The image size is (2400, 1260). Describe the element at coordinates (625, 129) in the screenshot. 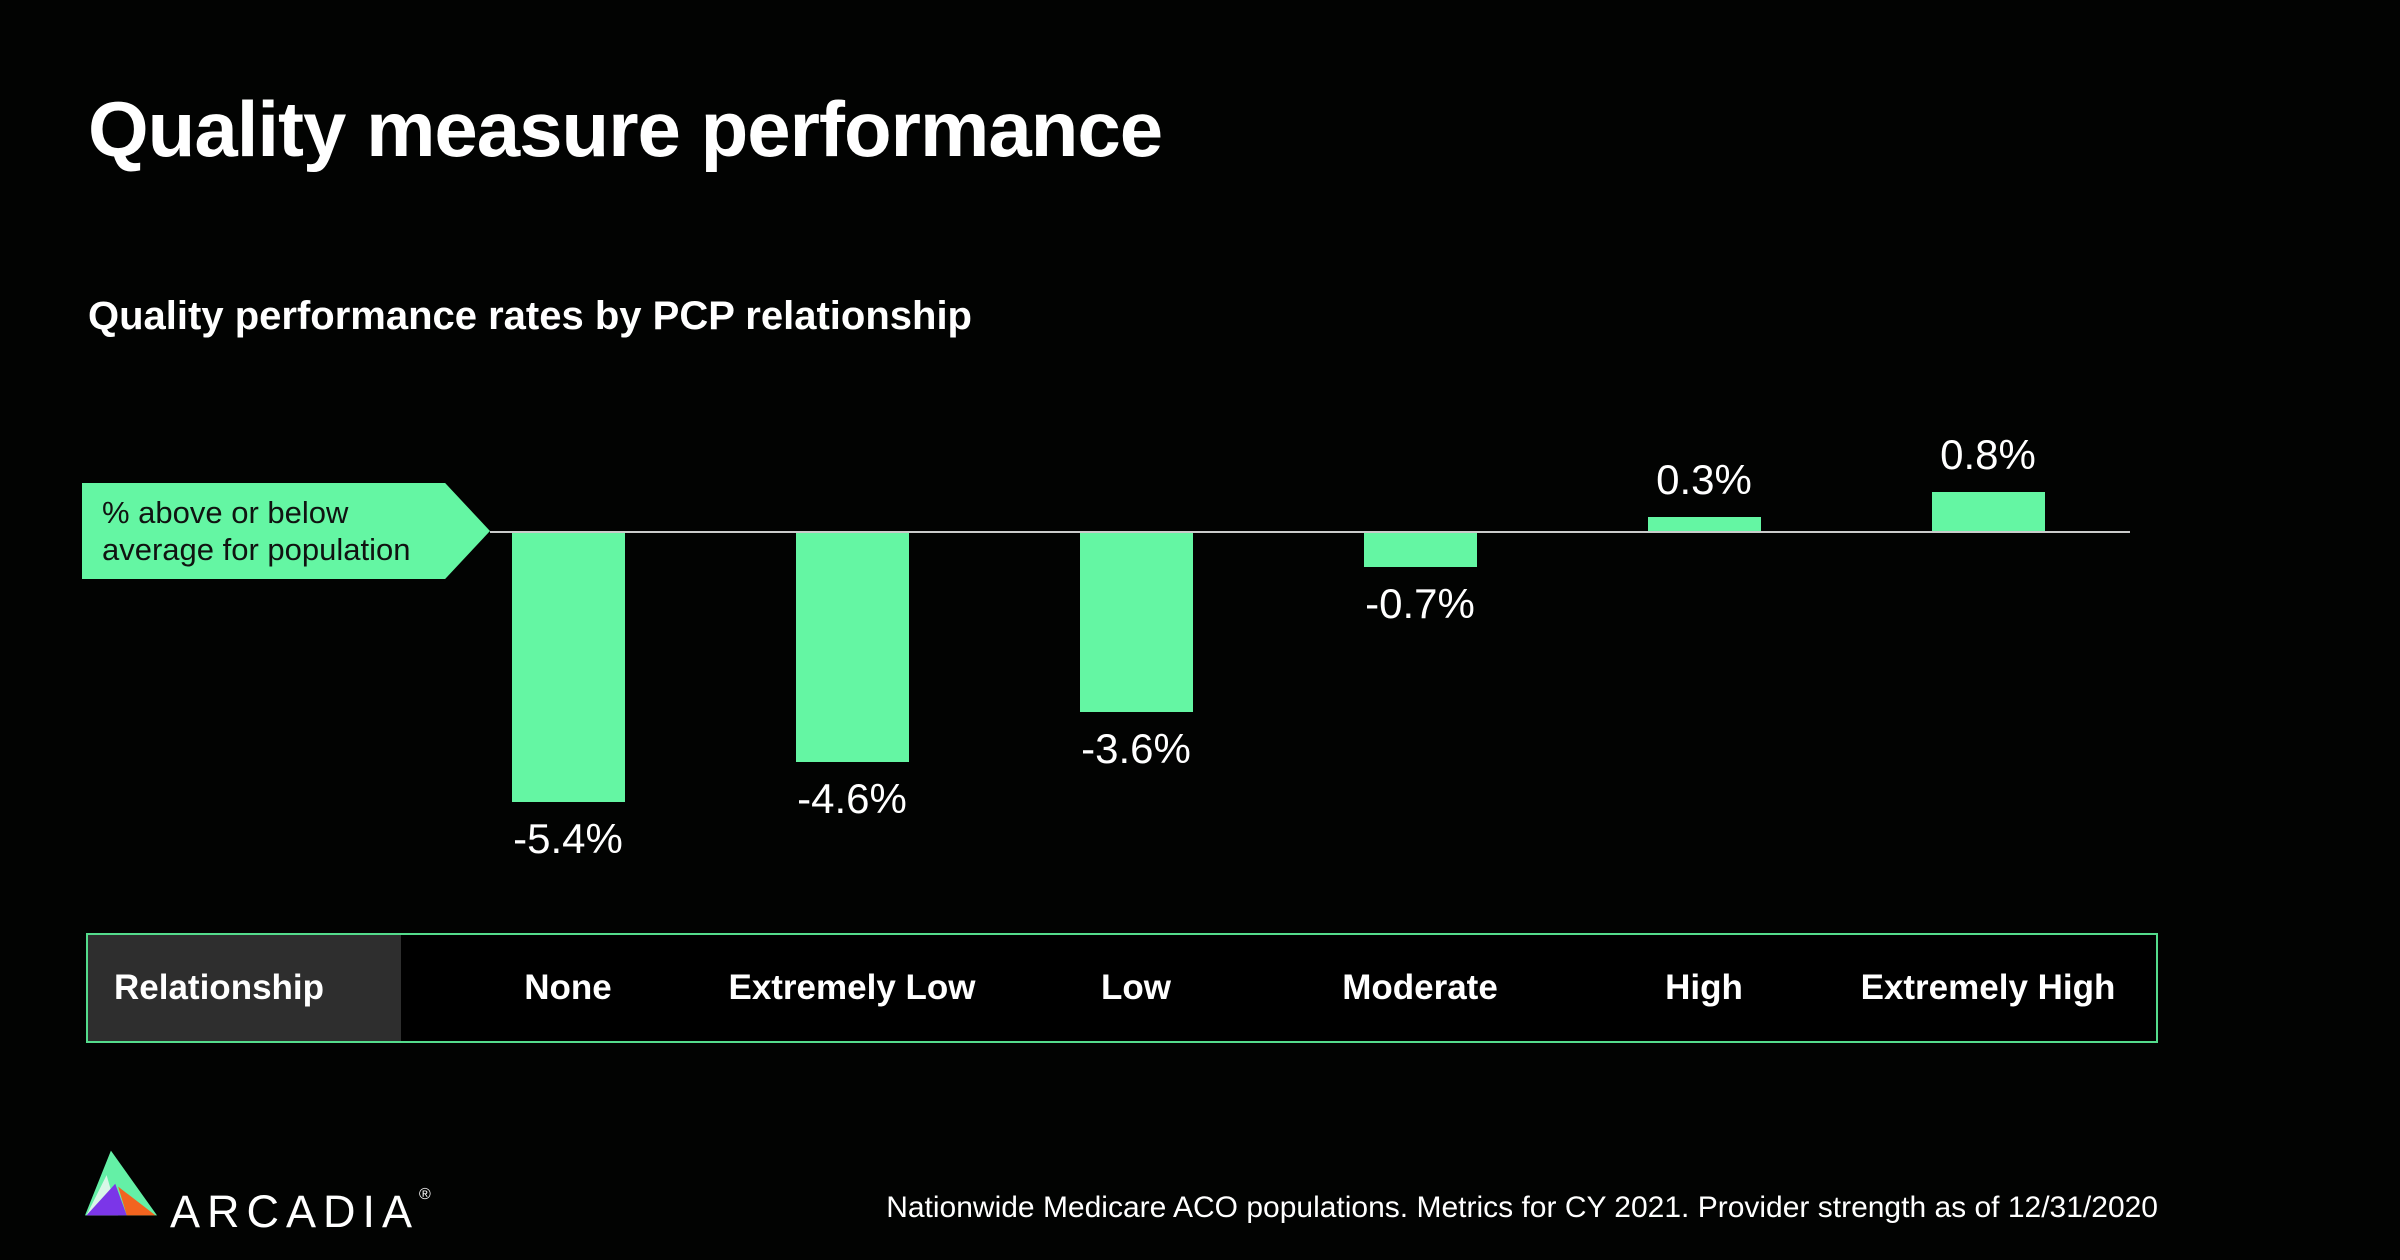

I see `page-title: Quality measure performance` at that location.